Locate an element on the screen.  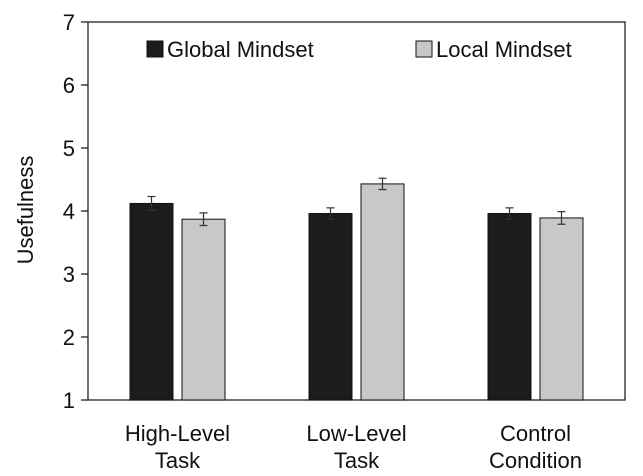
y-tick-label: 4 is located at coordinates (69, 211).